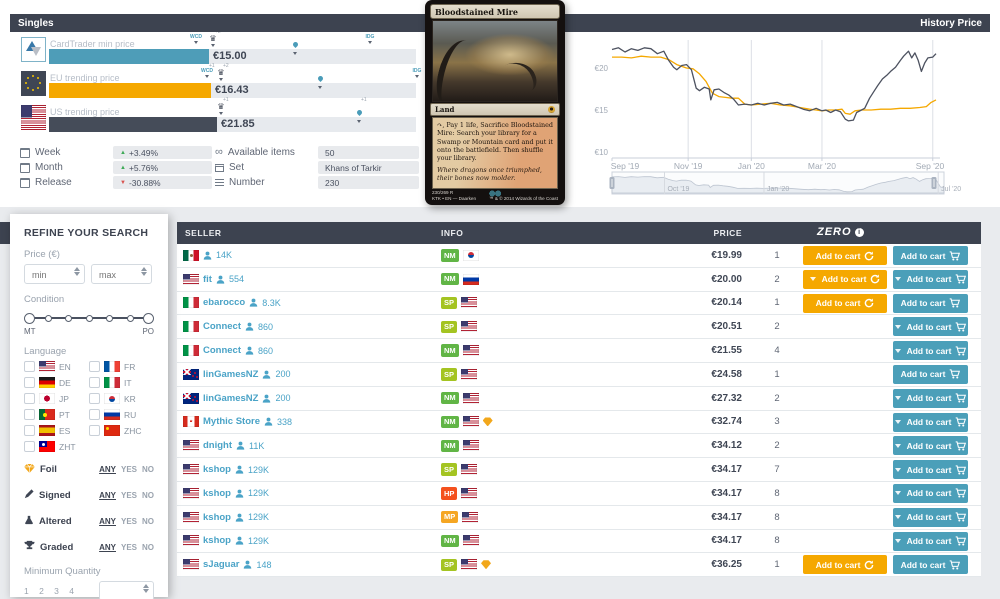  I want to click on min-quantity-input, so click(123, 591).